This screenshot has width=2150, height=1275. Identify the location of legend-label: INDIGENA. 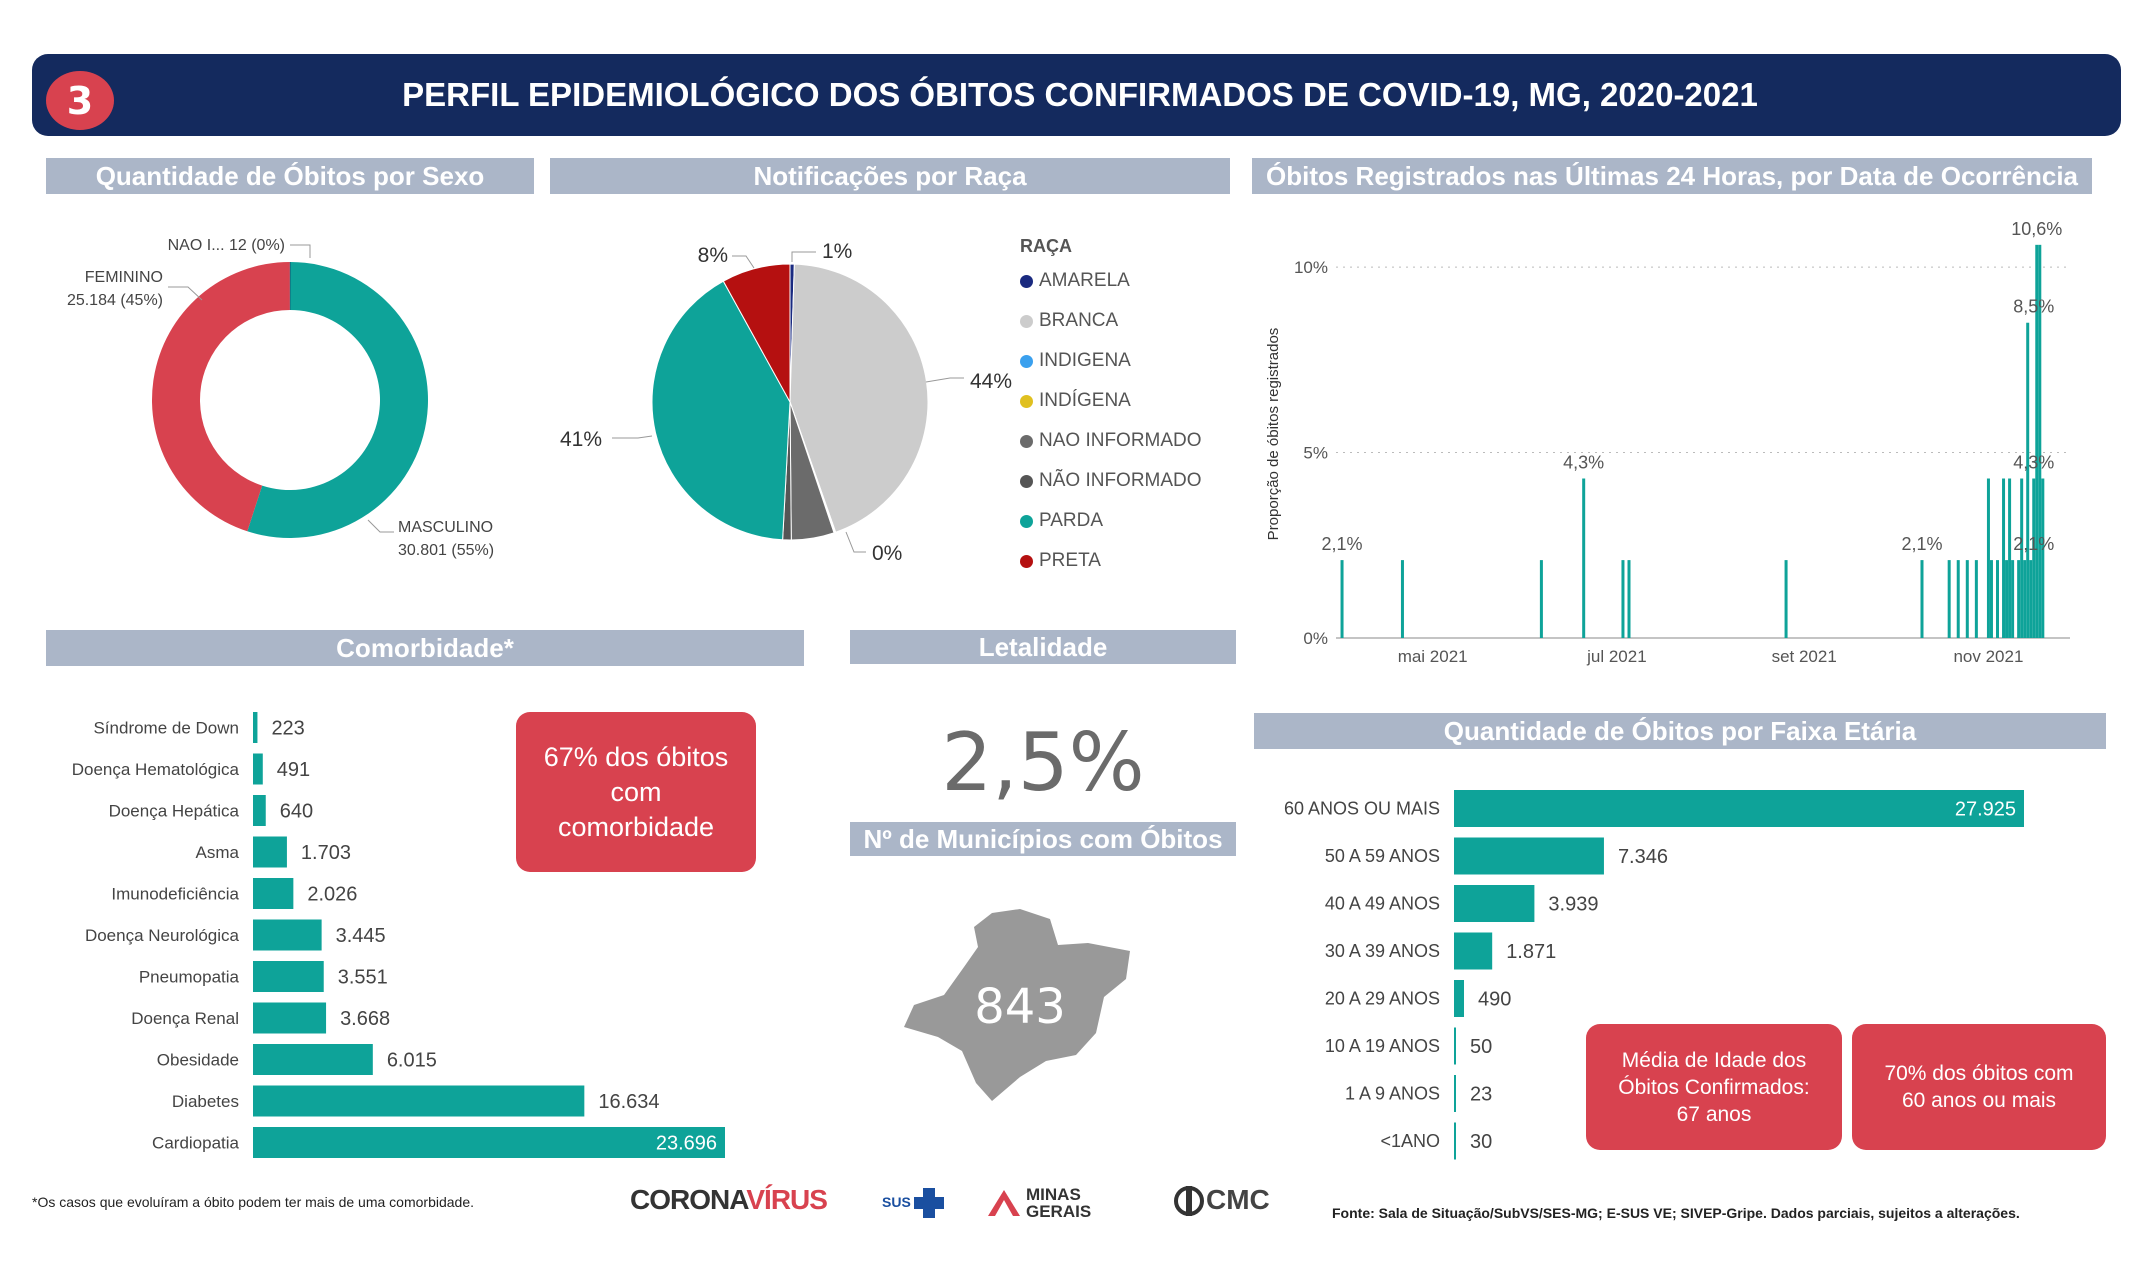
(1085, 360).